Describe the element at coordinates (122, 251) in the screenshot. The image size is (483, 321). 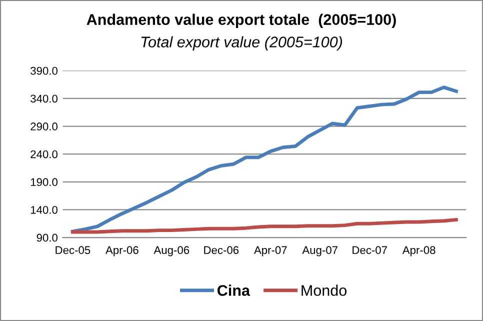
I see `x-tick-label: Apr-06` at that location.